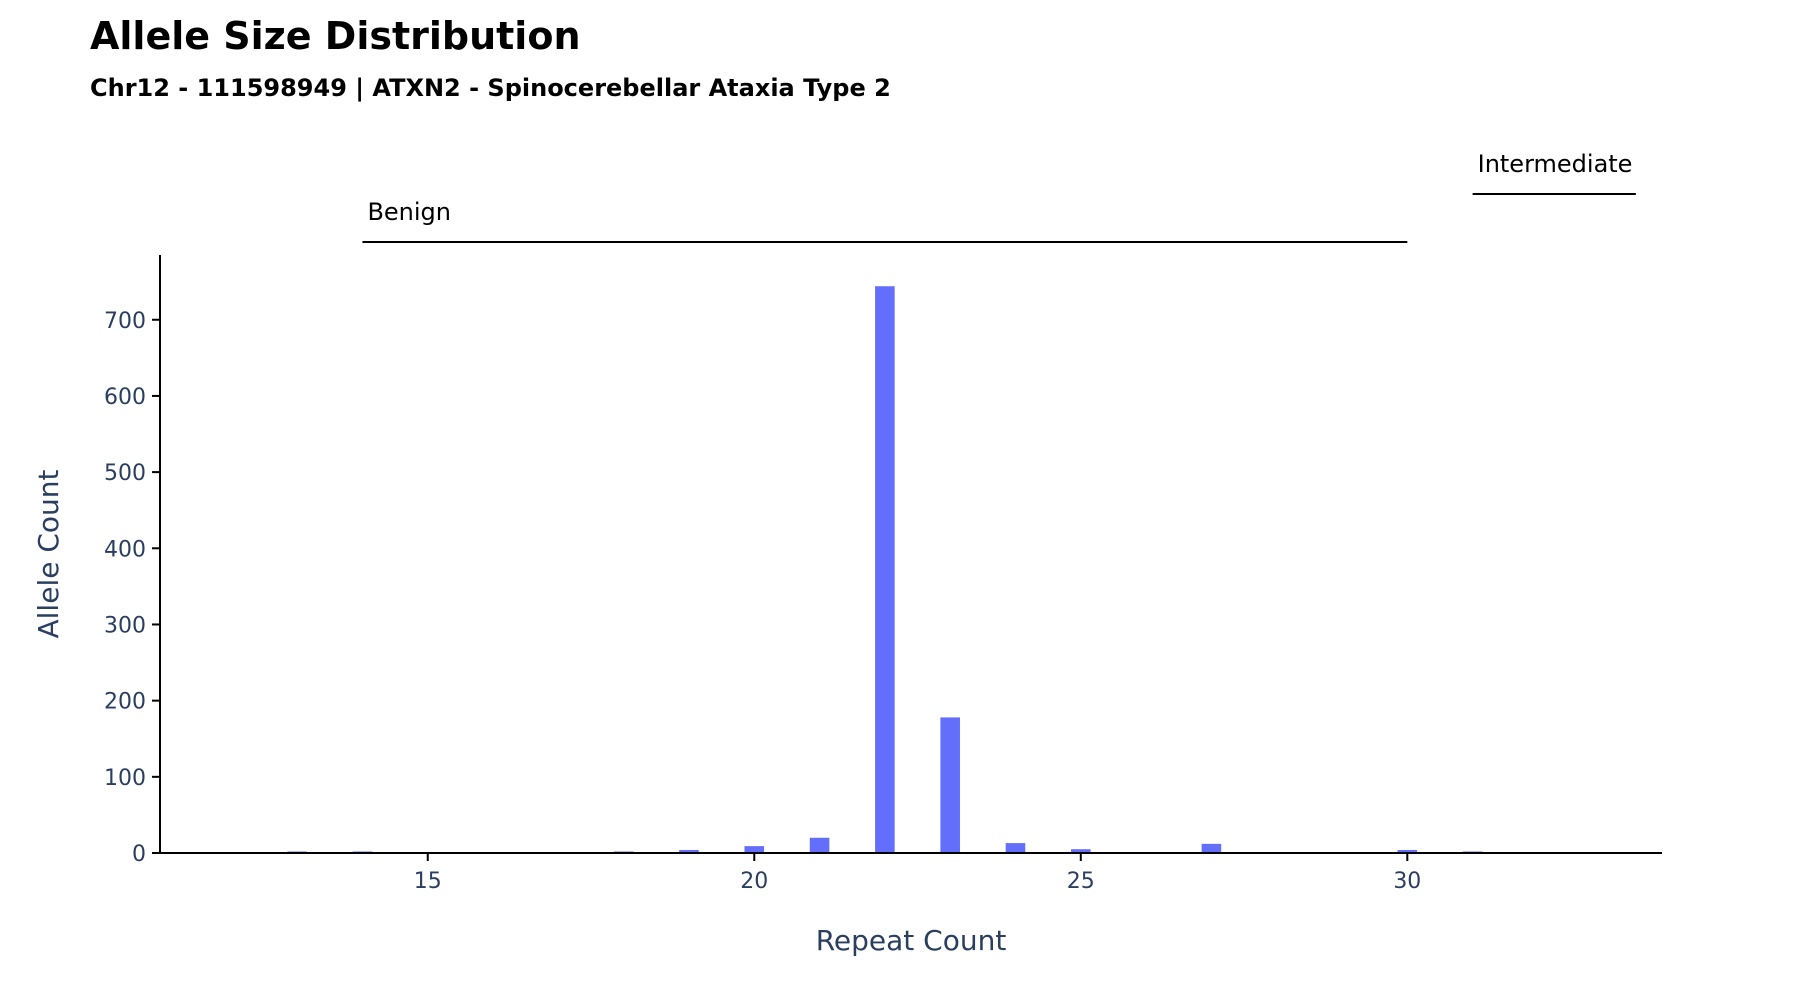 The image size is (1800, 1000). Describe the element at coordinates (132, 588) in the screenshot. I see `y-tick-labels: 0 100 200 300 400 500 600 700` at that location.